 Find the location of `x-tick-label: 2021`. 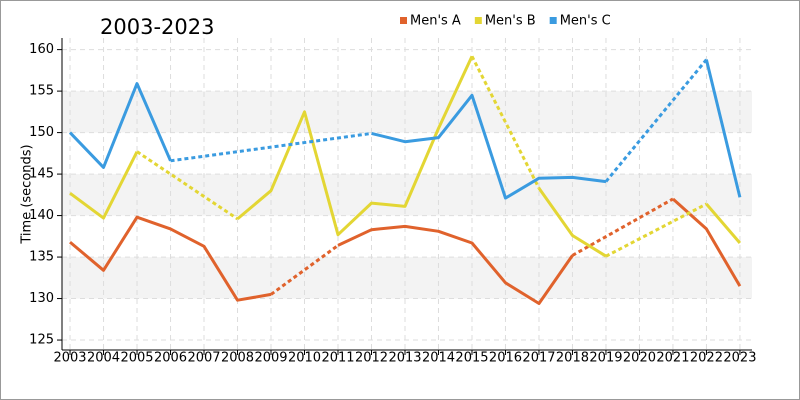

x-tick-label: 2021 is located at coordinates (672, 358).